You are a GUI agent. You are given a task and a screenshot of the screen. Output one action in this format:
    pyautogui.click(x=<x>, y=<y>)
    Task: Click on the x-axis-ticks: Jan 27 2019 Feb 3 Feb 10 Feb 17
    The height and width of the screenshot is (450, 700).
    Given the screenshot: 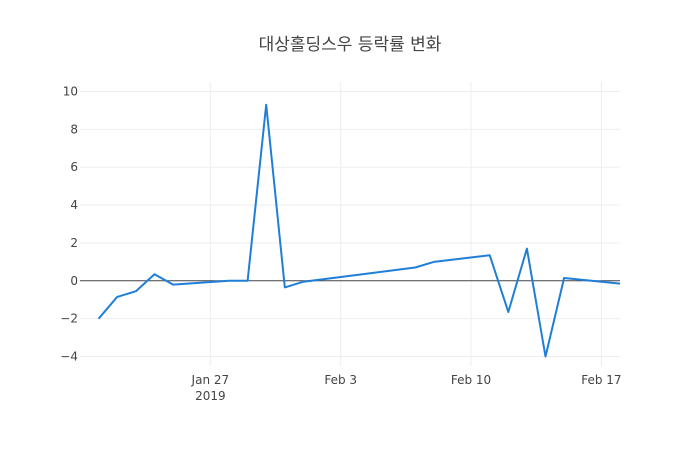 What is the action you would take?
    pyautogui.click(x=406, y=388)
    